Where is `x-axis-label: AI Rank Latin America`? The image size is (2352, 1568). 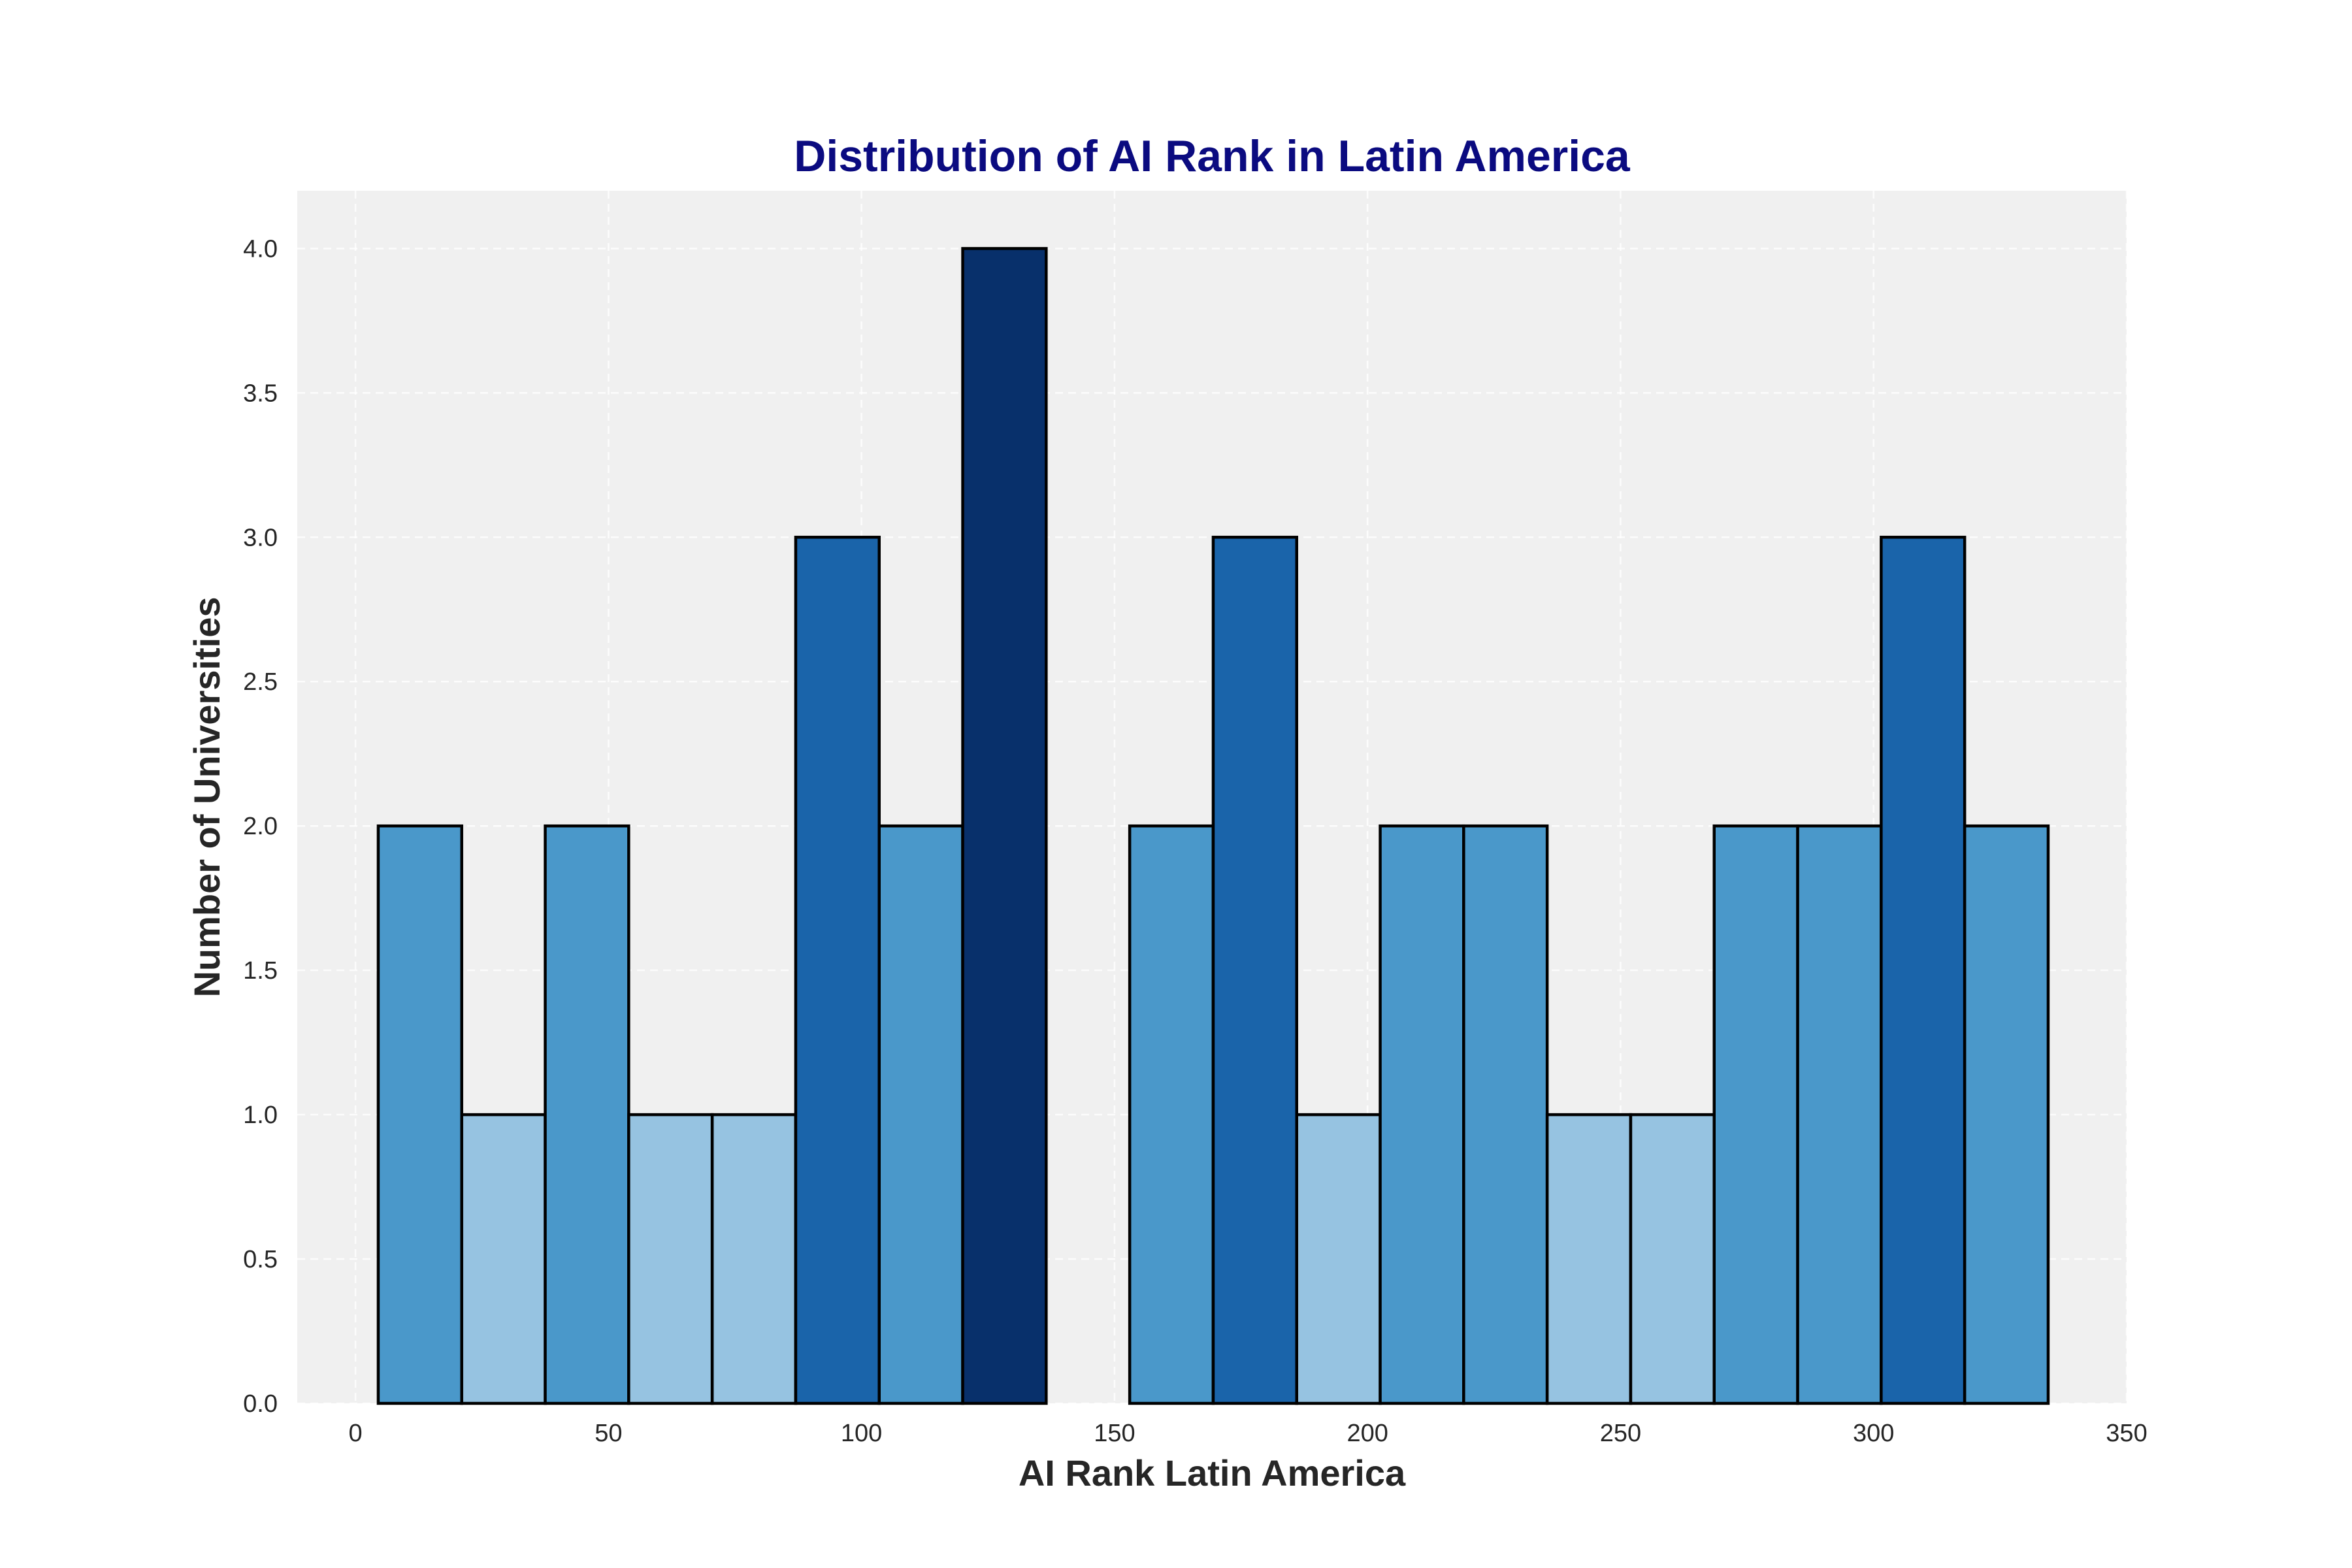
x-axis-label: AI Rank Latin America is located at coordinates (1212, 1473).